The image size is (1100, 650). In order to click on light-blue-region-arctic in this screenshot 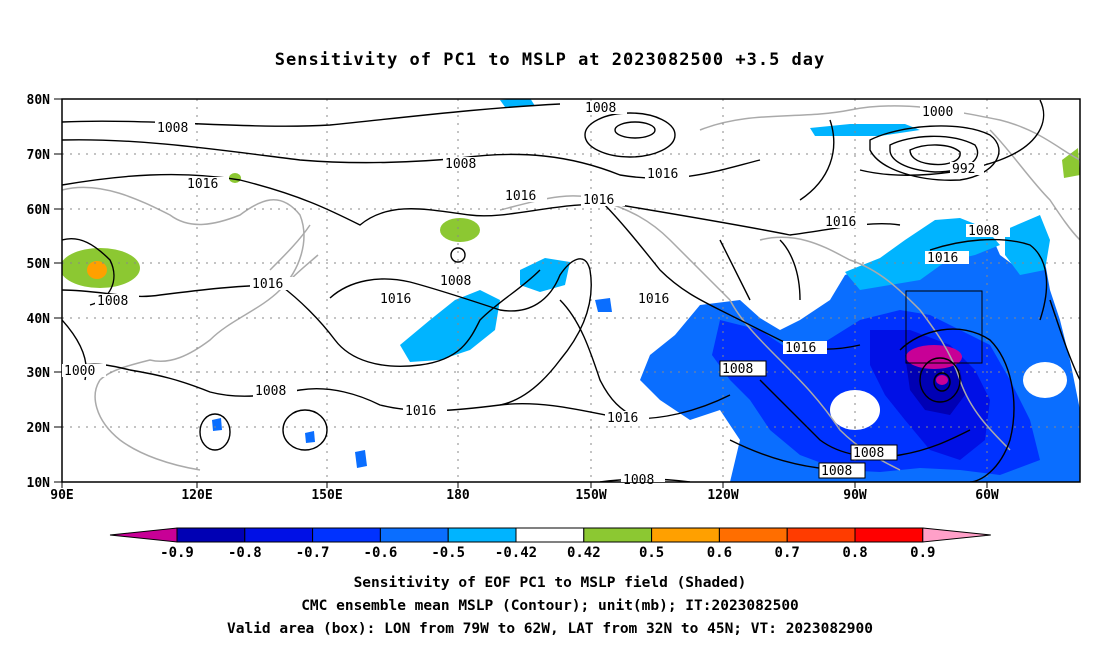, I will do `click(710, 117)`.